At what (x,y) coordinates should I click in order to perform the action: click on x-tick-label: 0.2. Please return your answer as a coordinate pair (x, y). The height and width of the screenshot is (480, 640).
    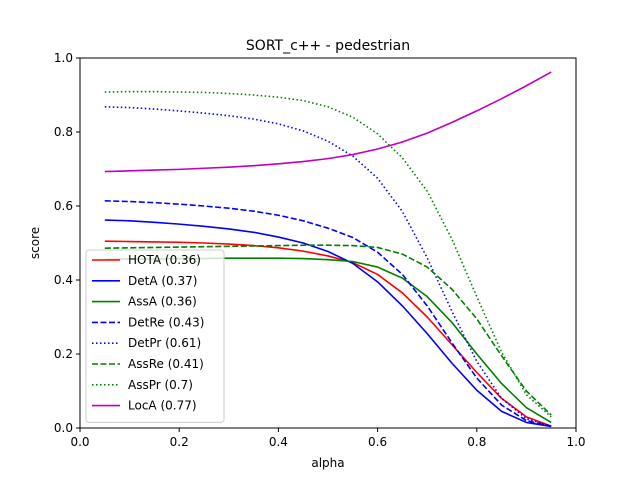
    Looking at the image, I should click on (179, 442).